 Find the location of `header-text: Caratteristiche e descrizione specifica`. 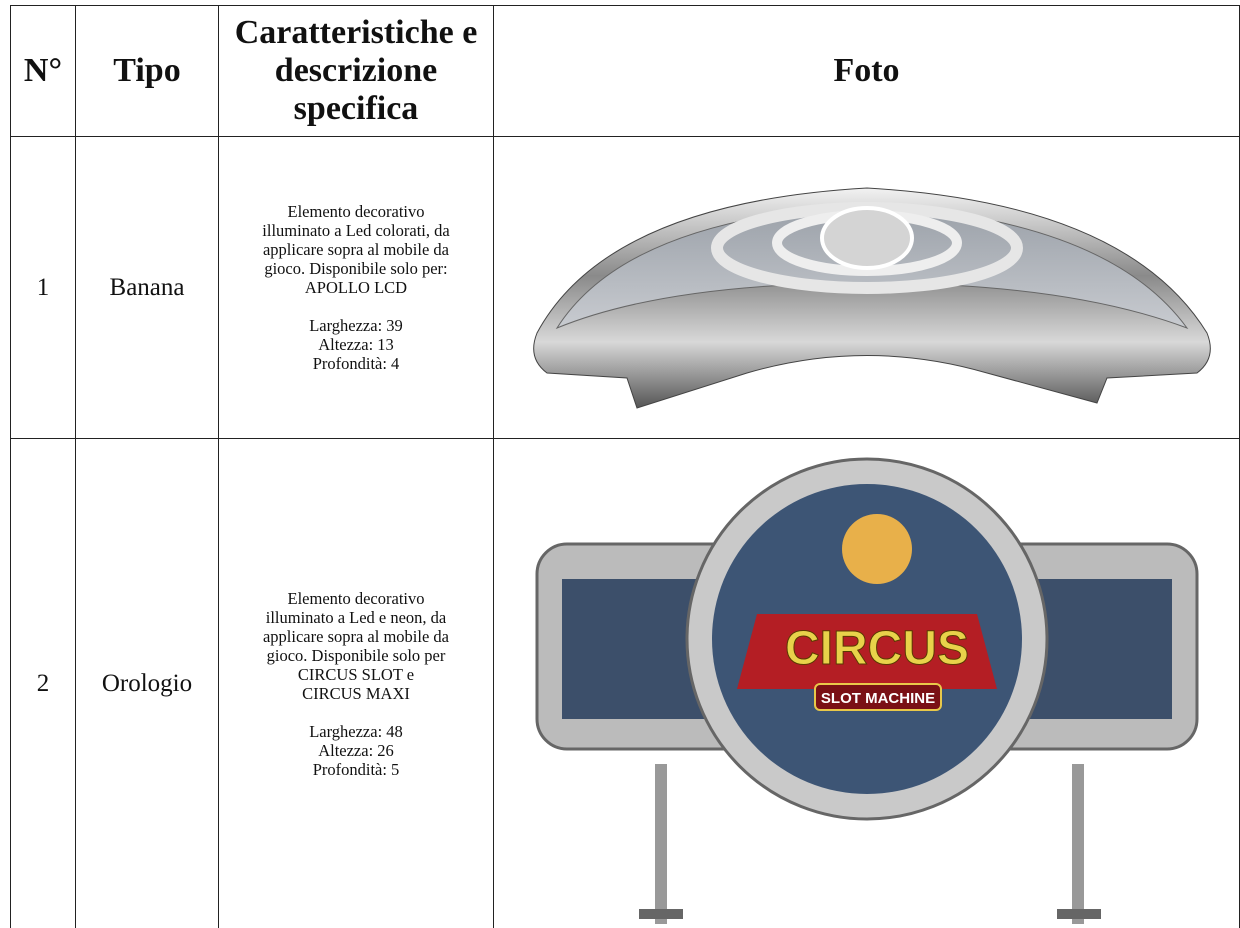

header-text: Caratteristiche e descrizione specifica is located at coordinates (356, 70).